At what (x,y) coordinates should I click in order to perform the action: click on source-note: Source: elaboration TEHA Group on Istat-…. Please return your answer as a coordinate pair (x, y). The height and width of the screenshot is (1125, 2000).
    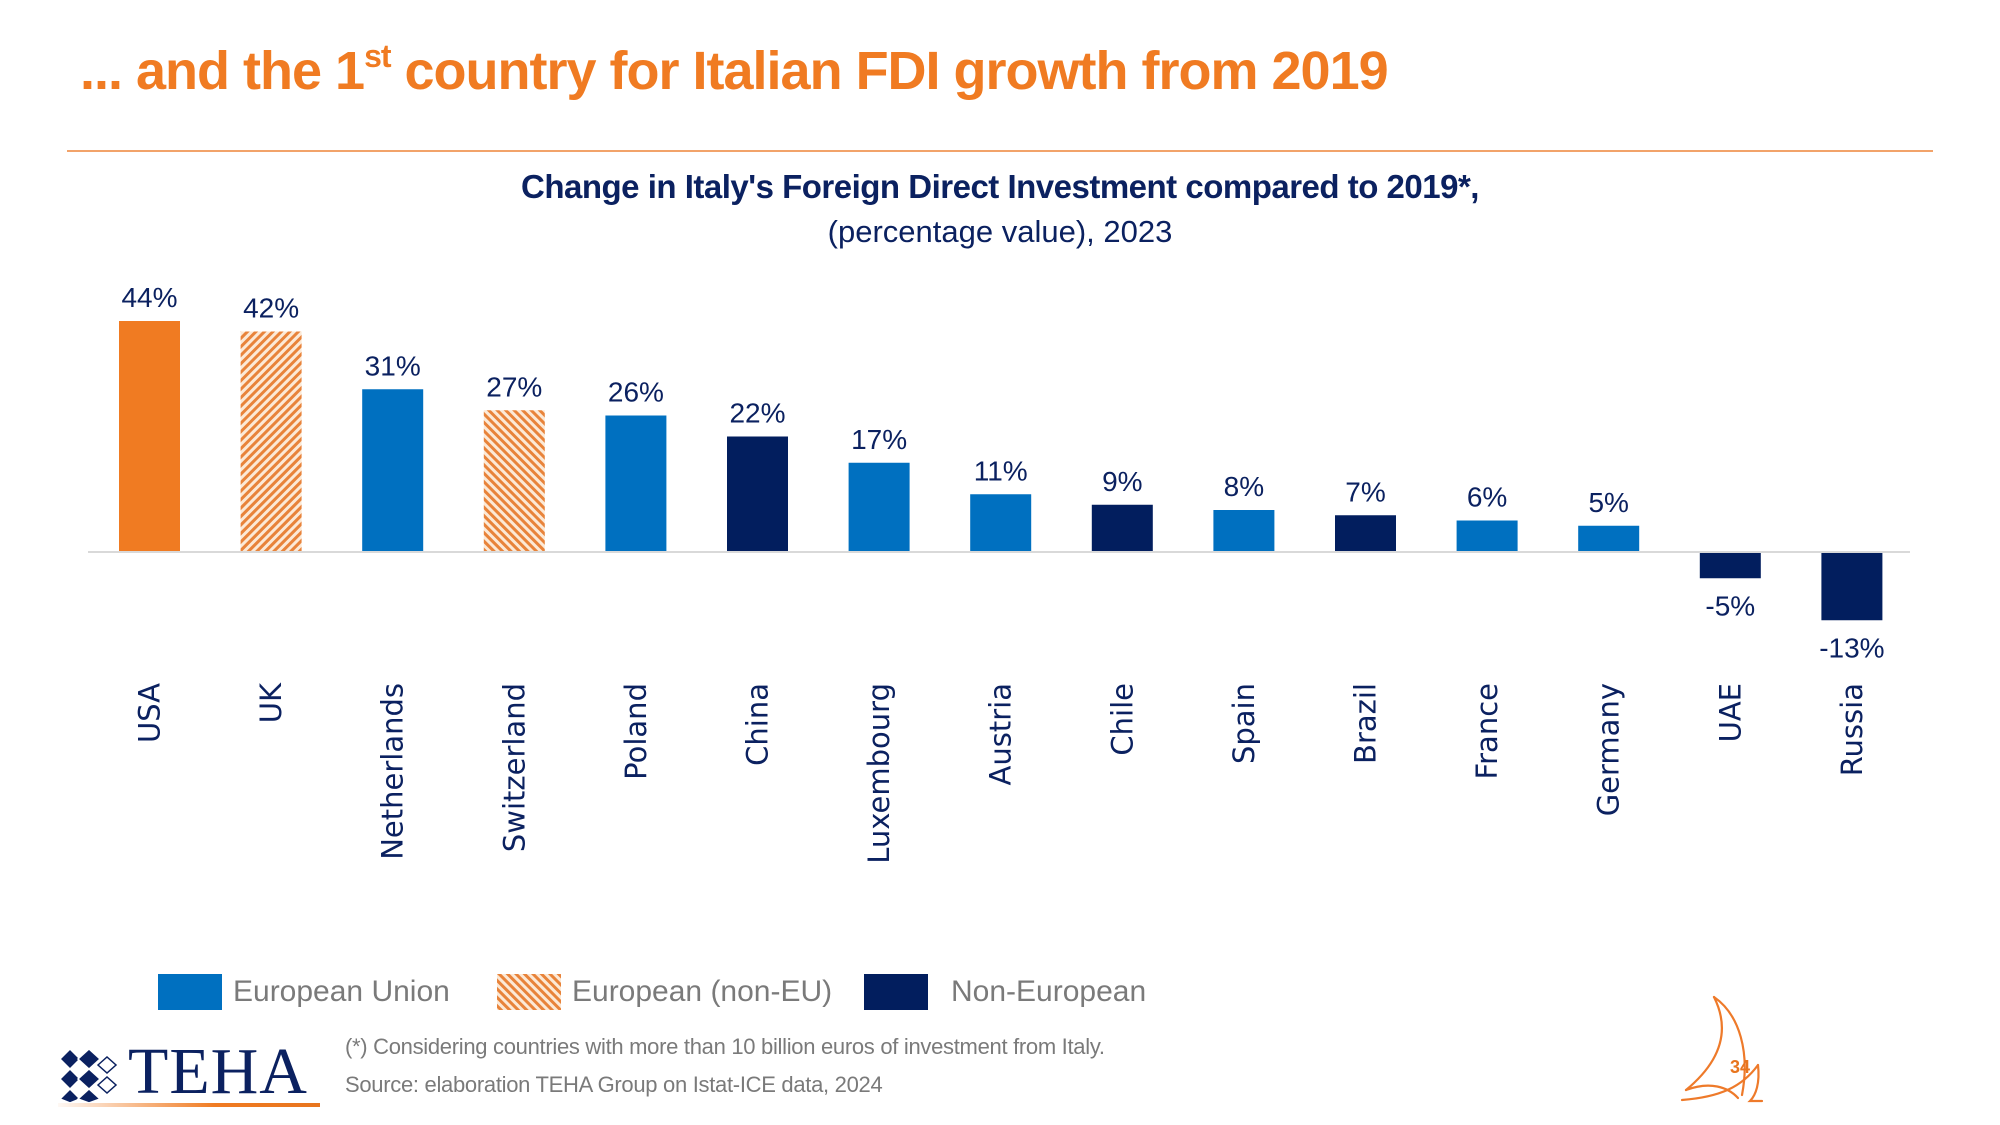
    Looking at the image, I should click on (614, 1084).